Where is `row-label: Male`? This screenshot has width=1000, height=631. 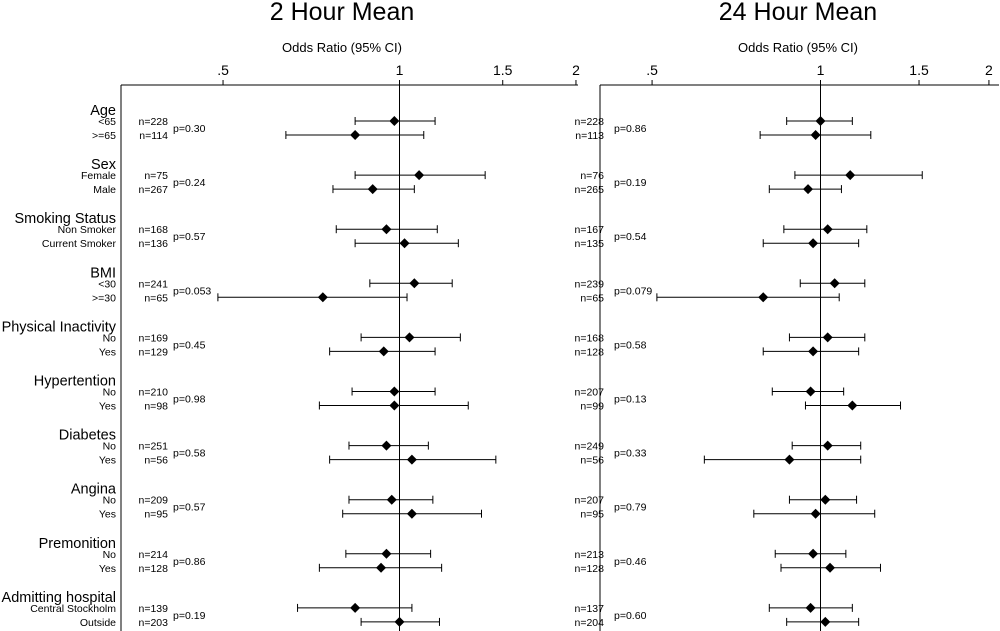 row-label: Male is located at coordinates (104, 190).